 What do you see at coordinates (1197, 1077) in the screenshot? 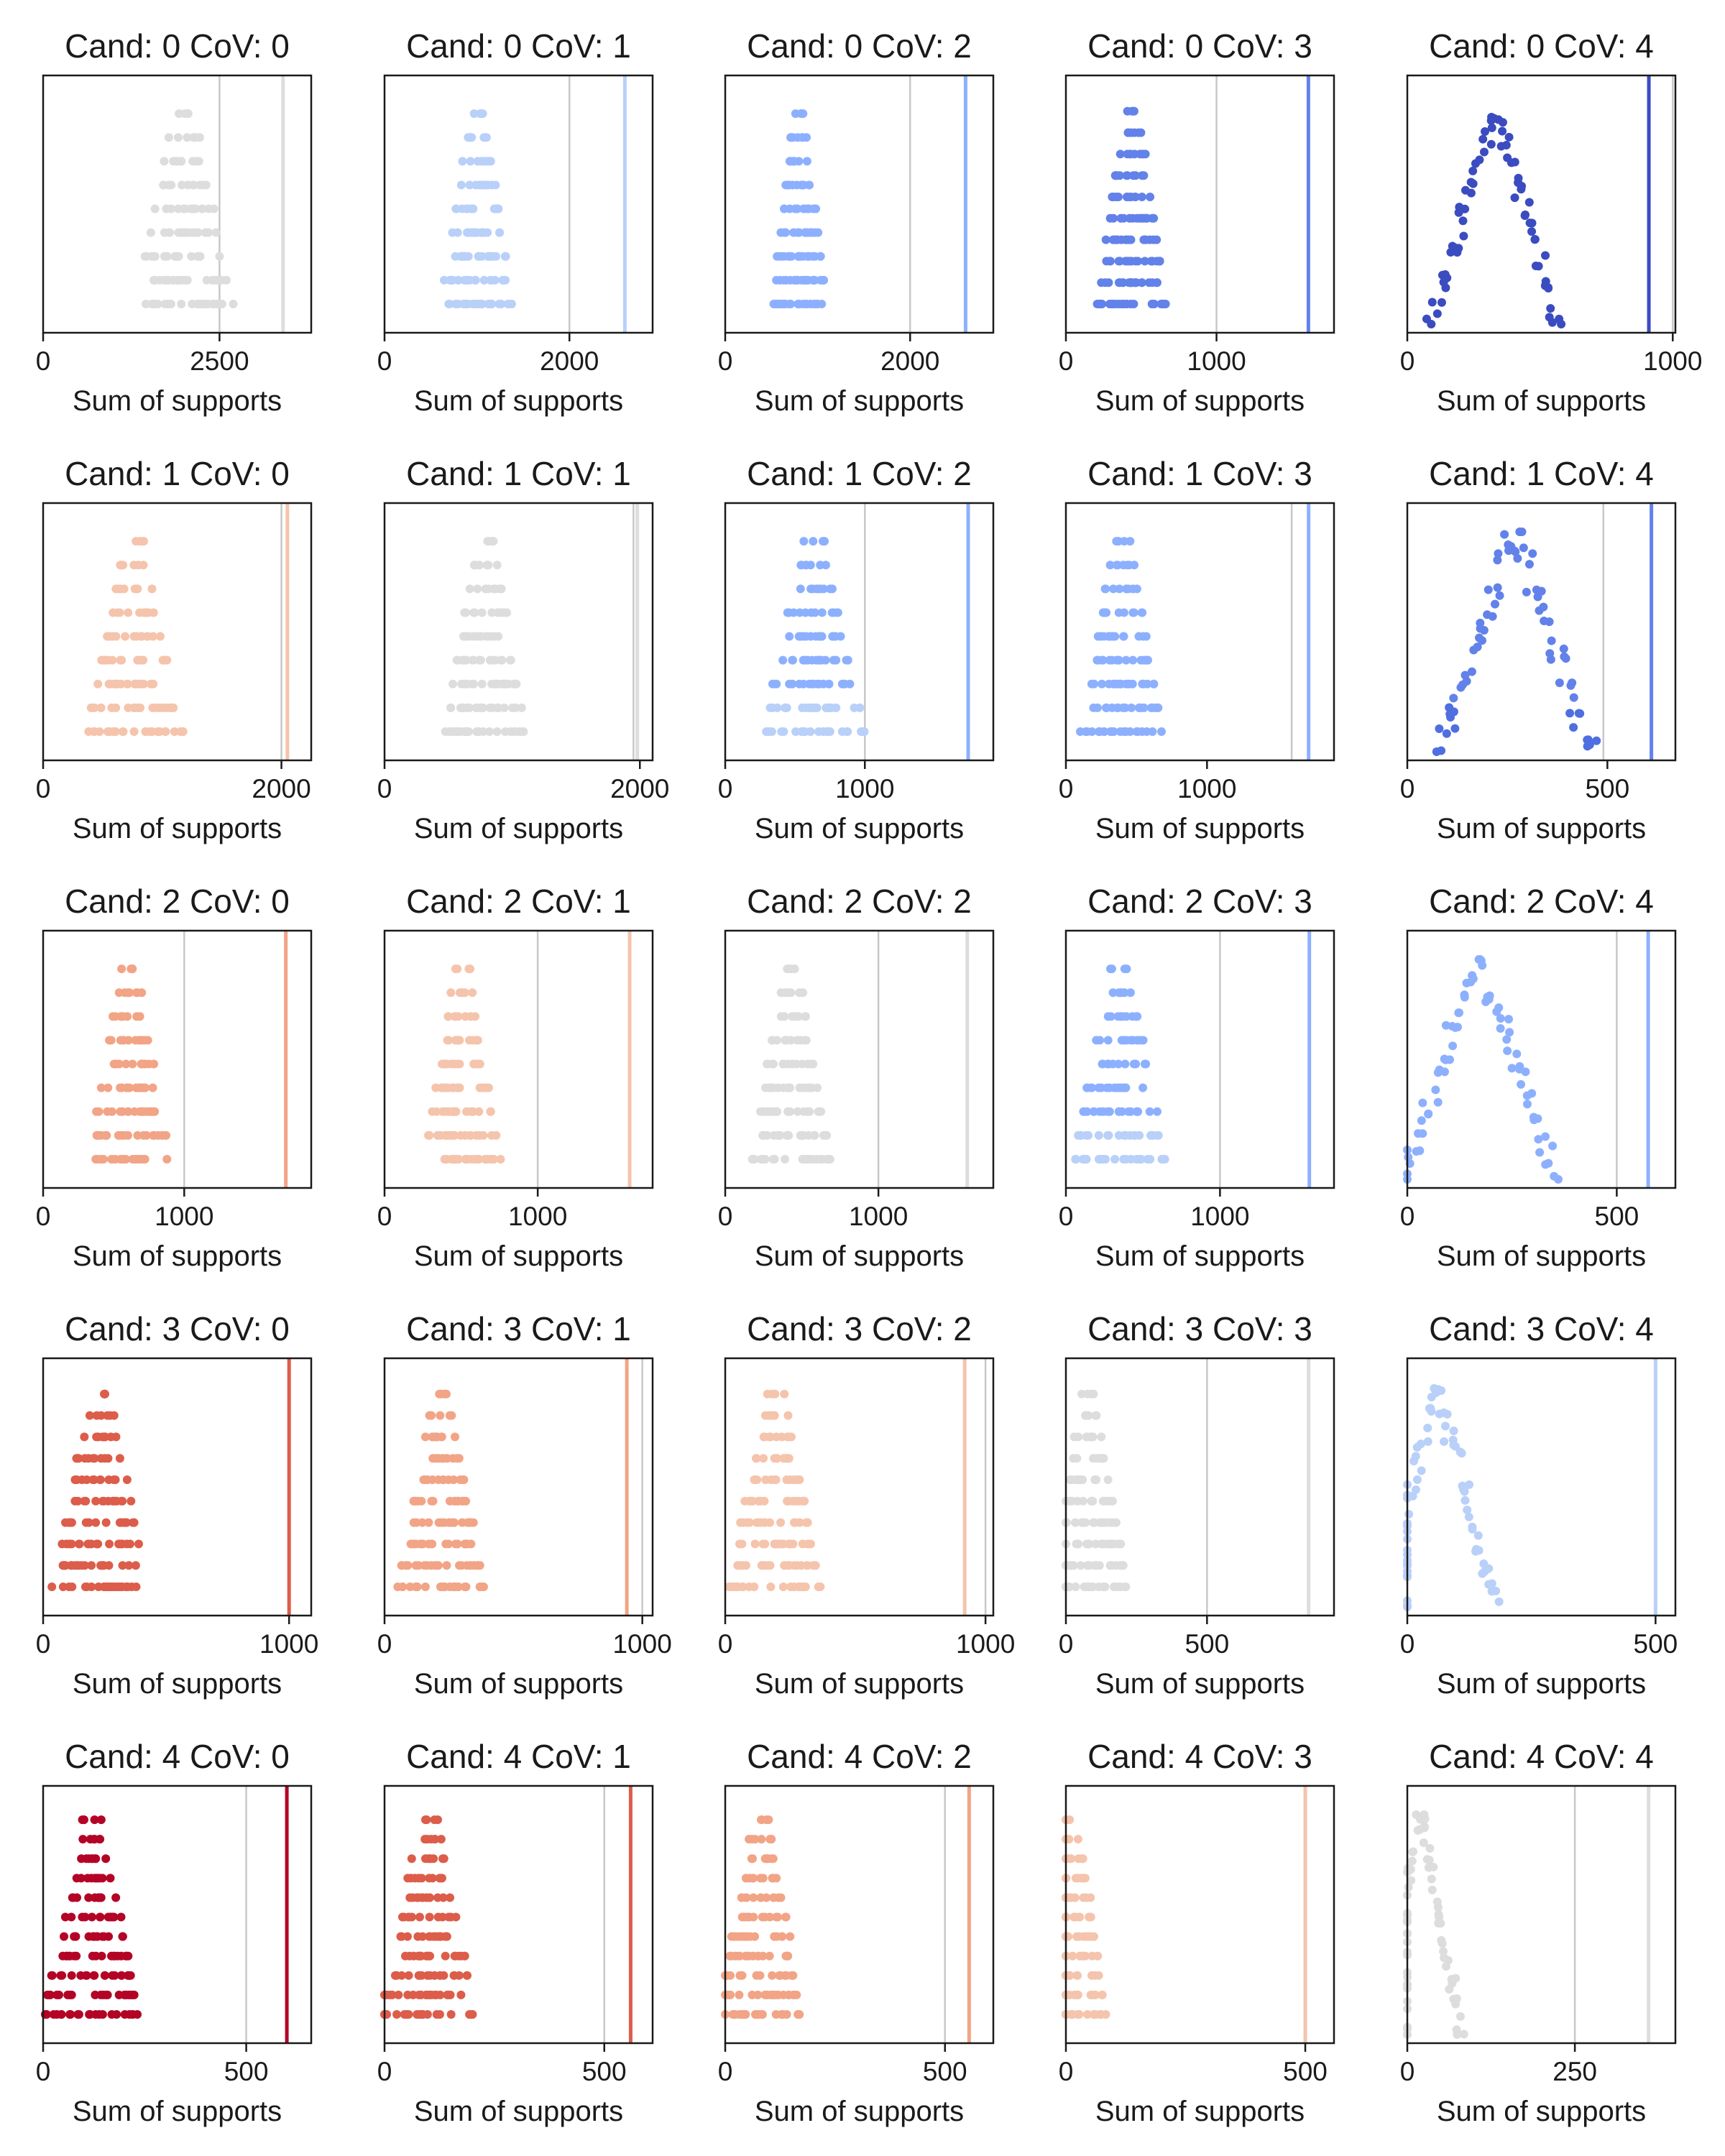
I see `subplot-13: Cand: 2 CoV: 3 0 1000 Sum of supports` at bounding box center [1197, 1077].